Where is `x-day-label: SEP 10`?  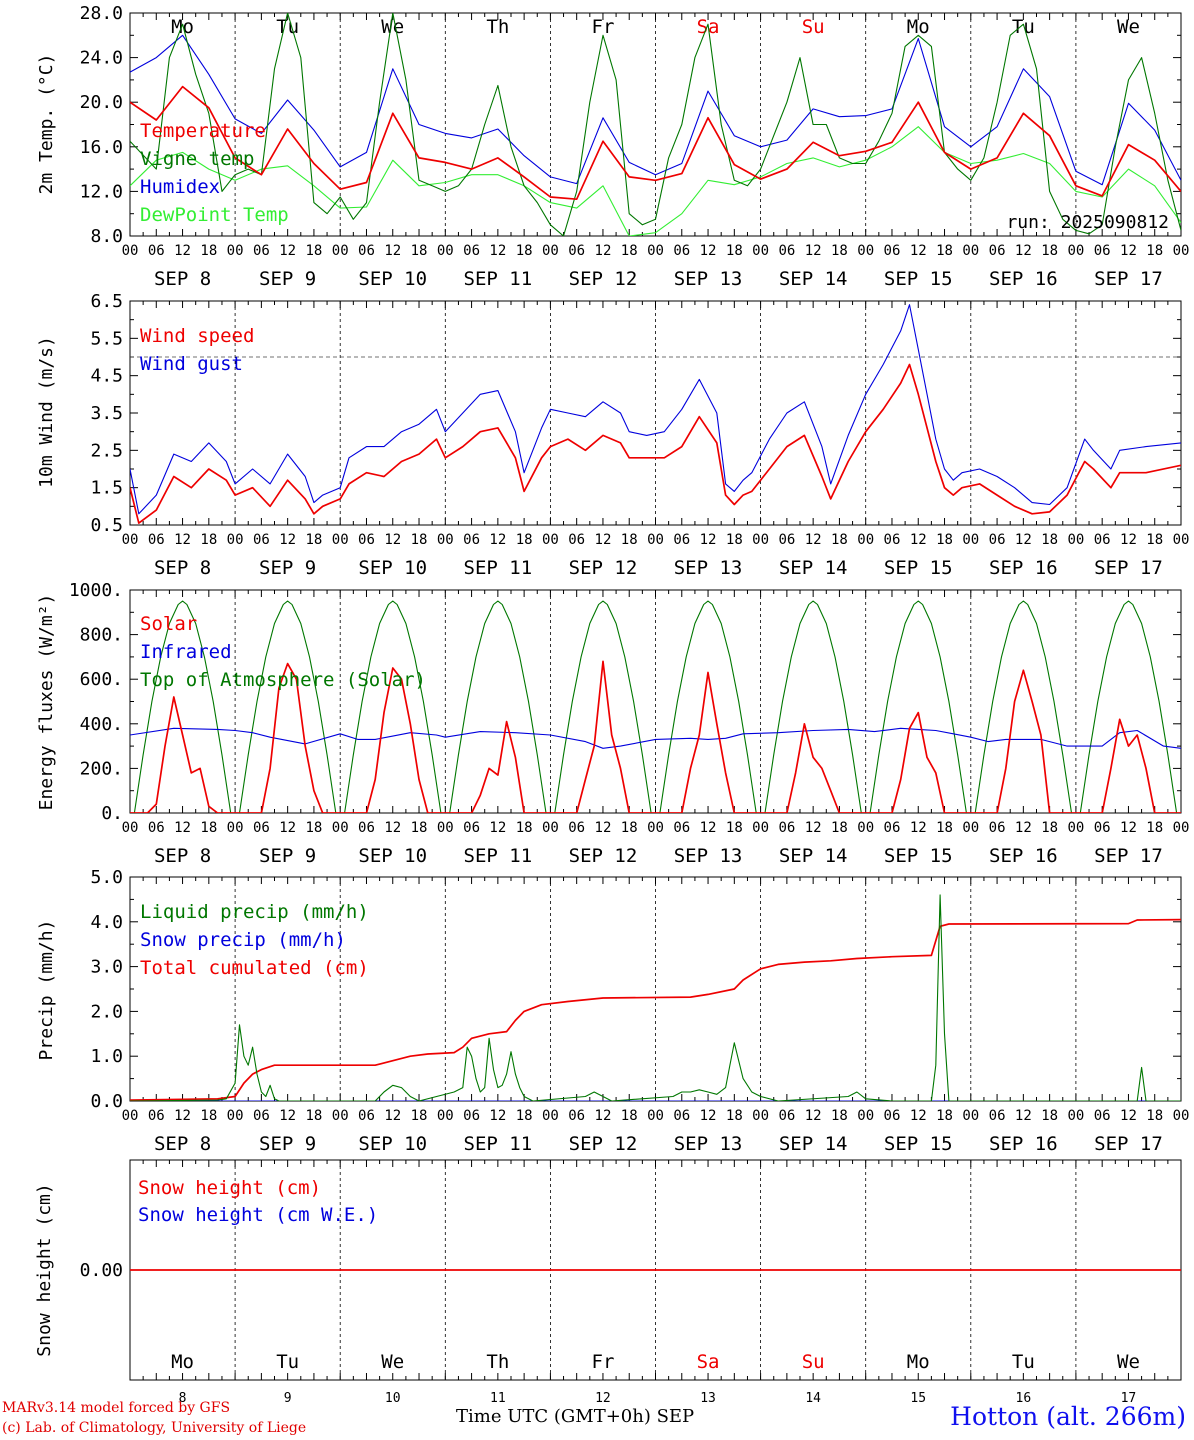 x-day-label: SEP 10 is located at coordinates (392, 1144).